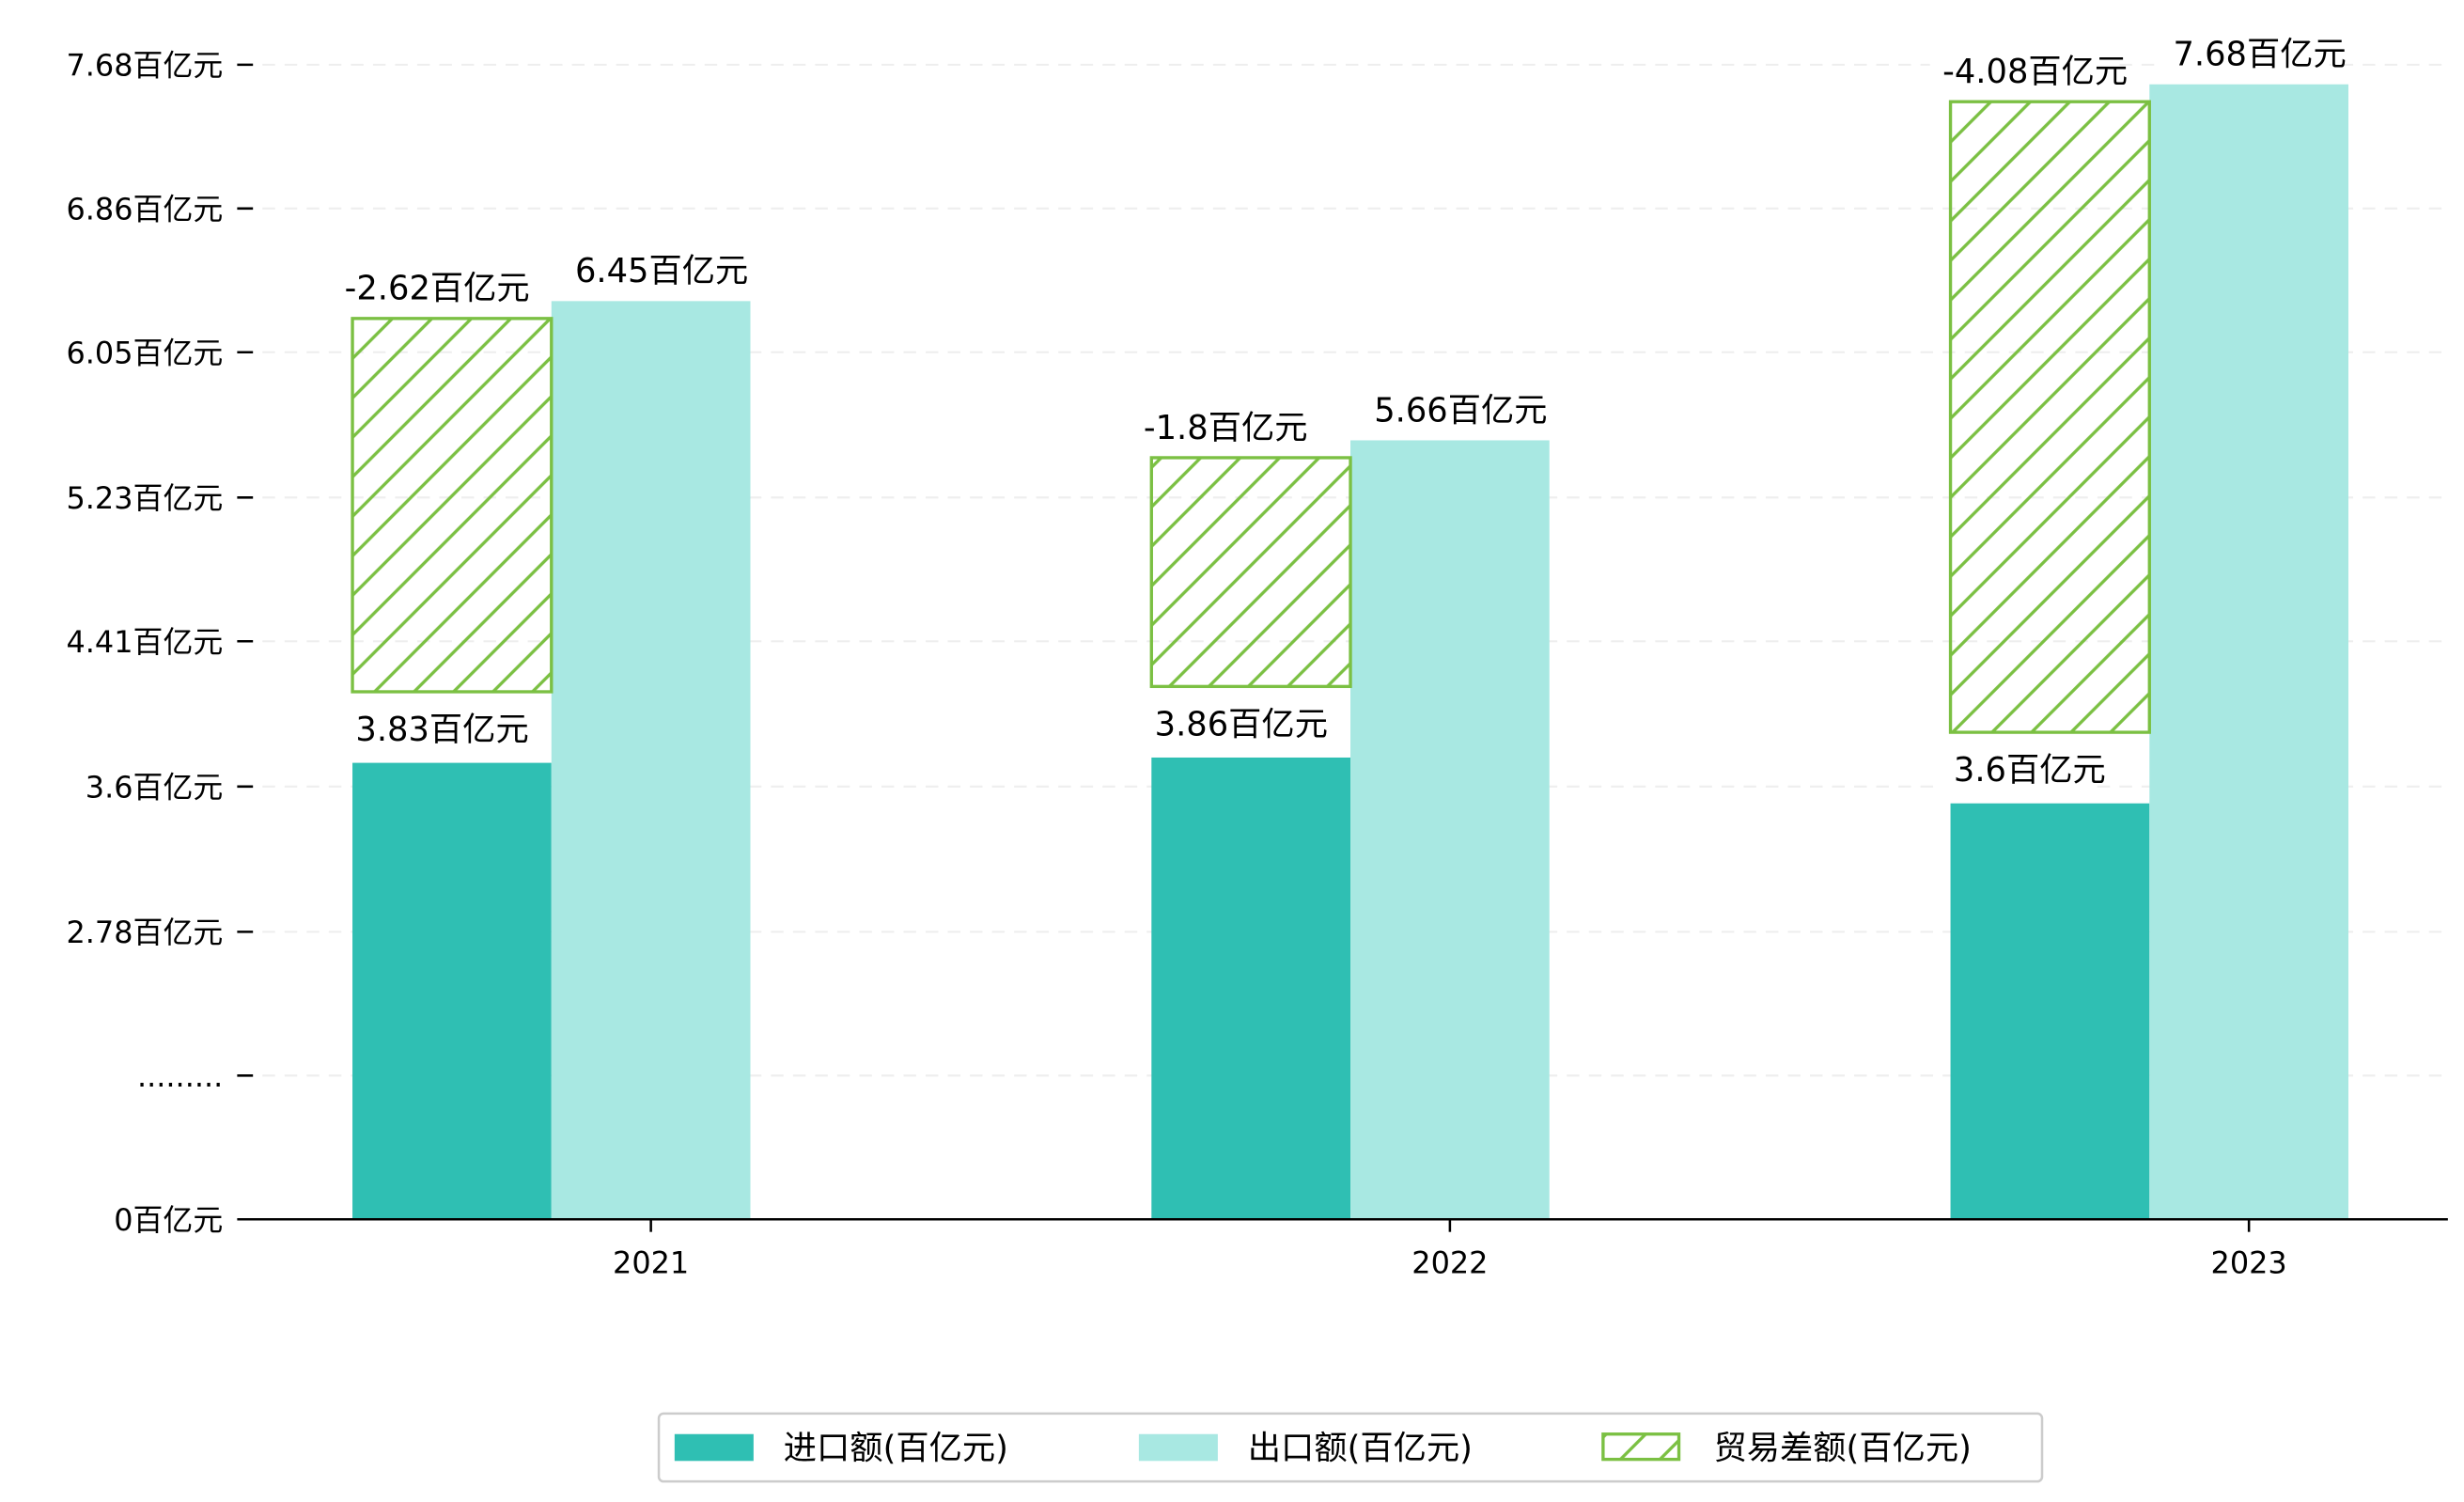  I want to click on x-axis: 2021 2022 2023, so click(1450, 1250).